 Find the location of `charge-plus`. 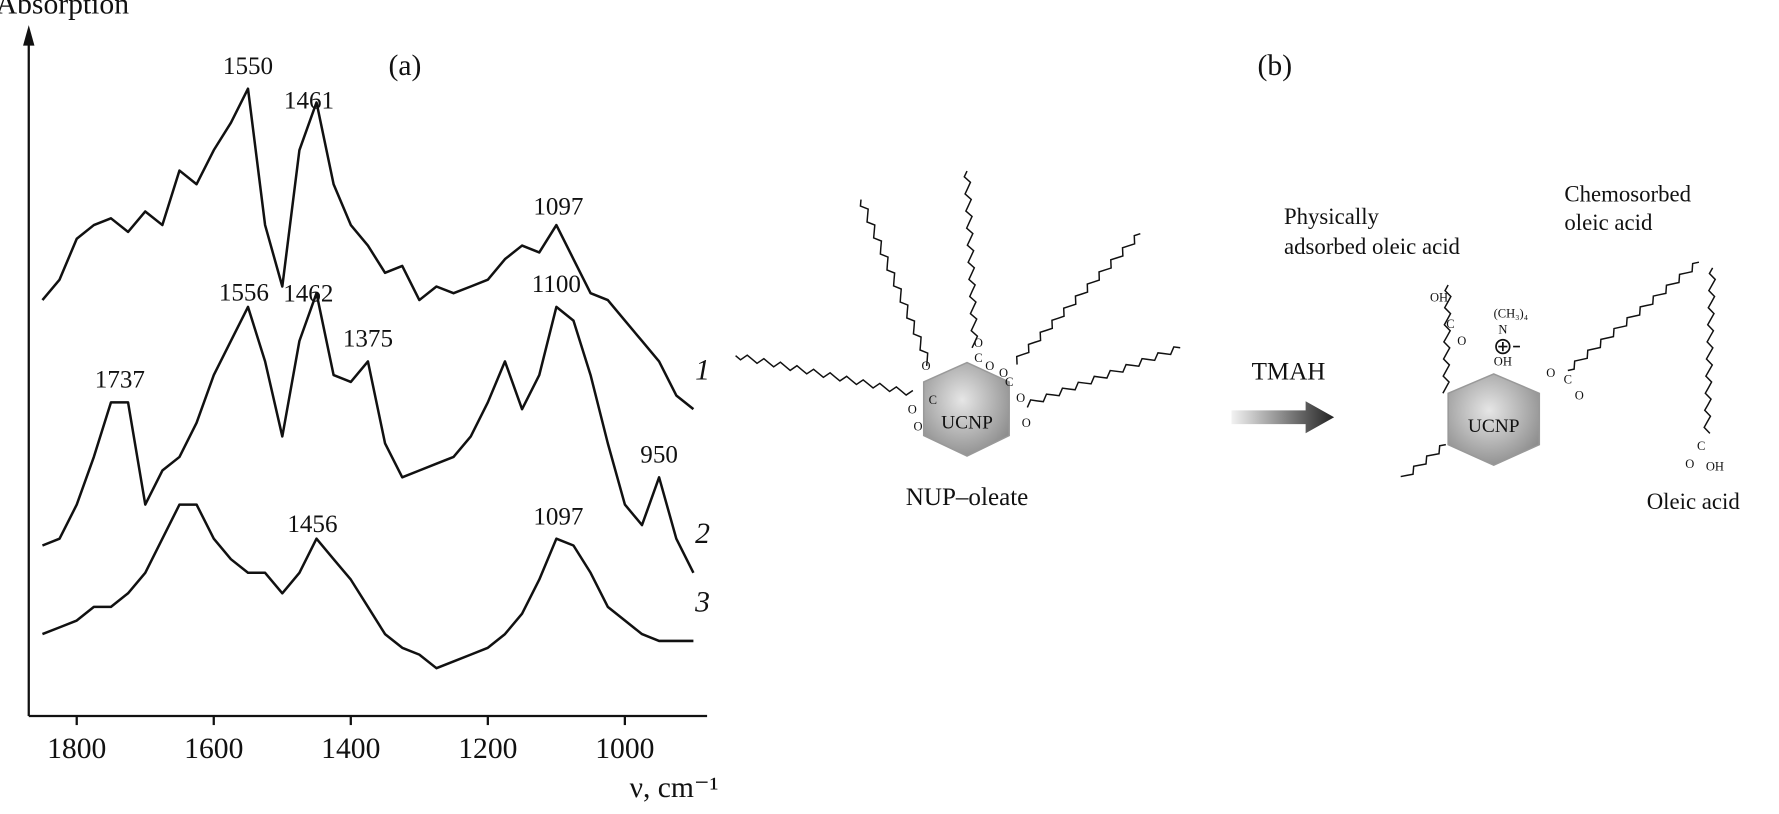

charge-plus is located at coordinates (1503, 346).